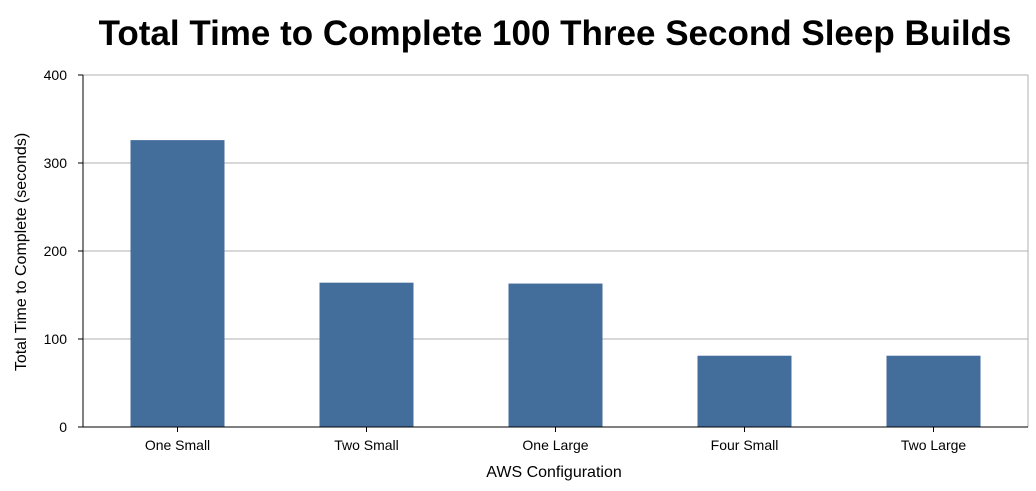  What do you see at coordinates (366, 445) in the screenshot?
I see `x-tick-label: Two Small` at bounding box center [366, 445].